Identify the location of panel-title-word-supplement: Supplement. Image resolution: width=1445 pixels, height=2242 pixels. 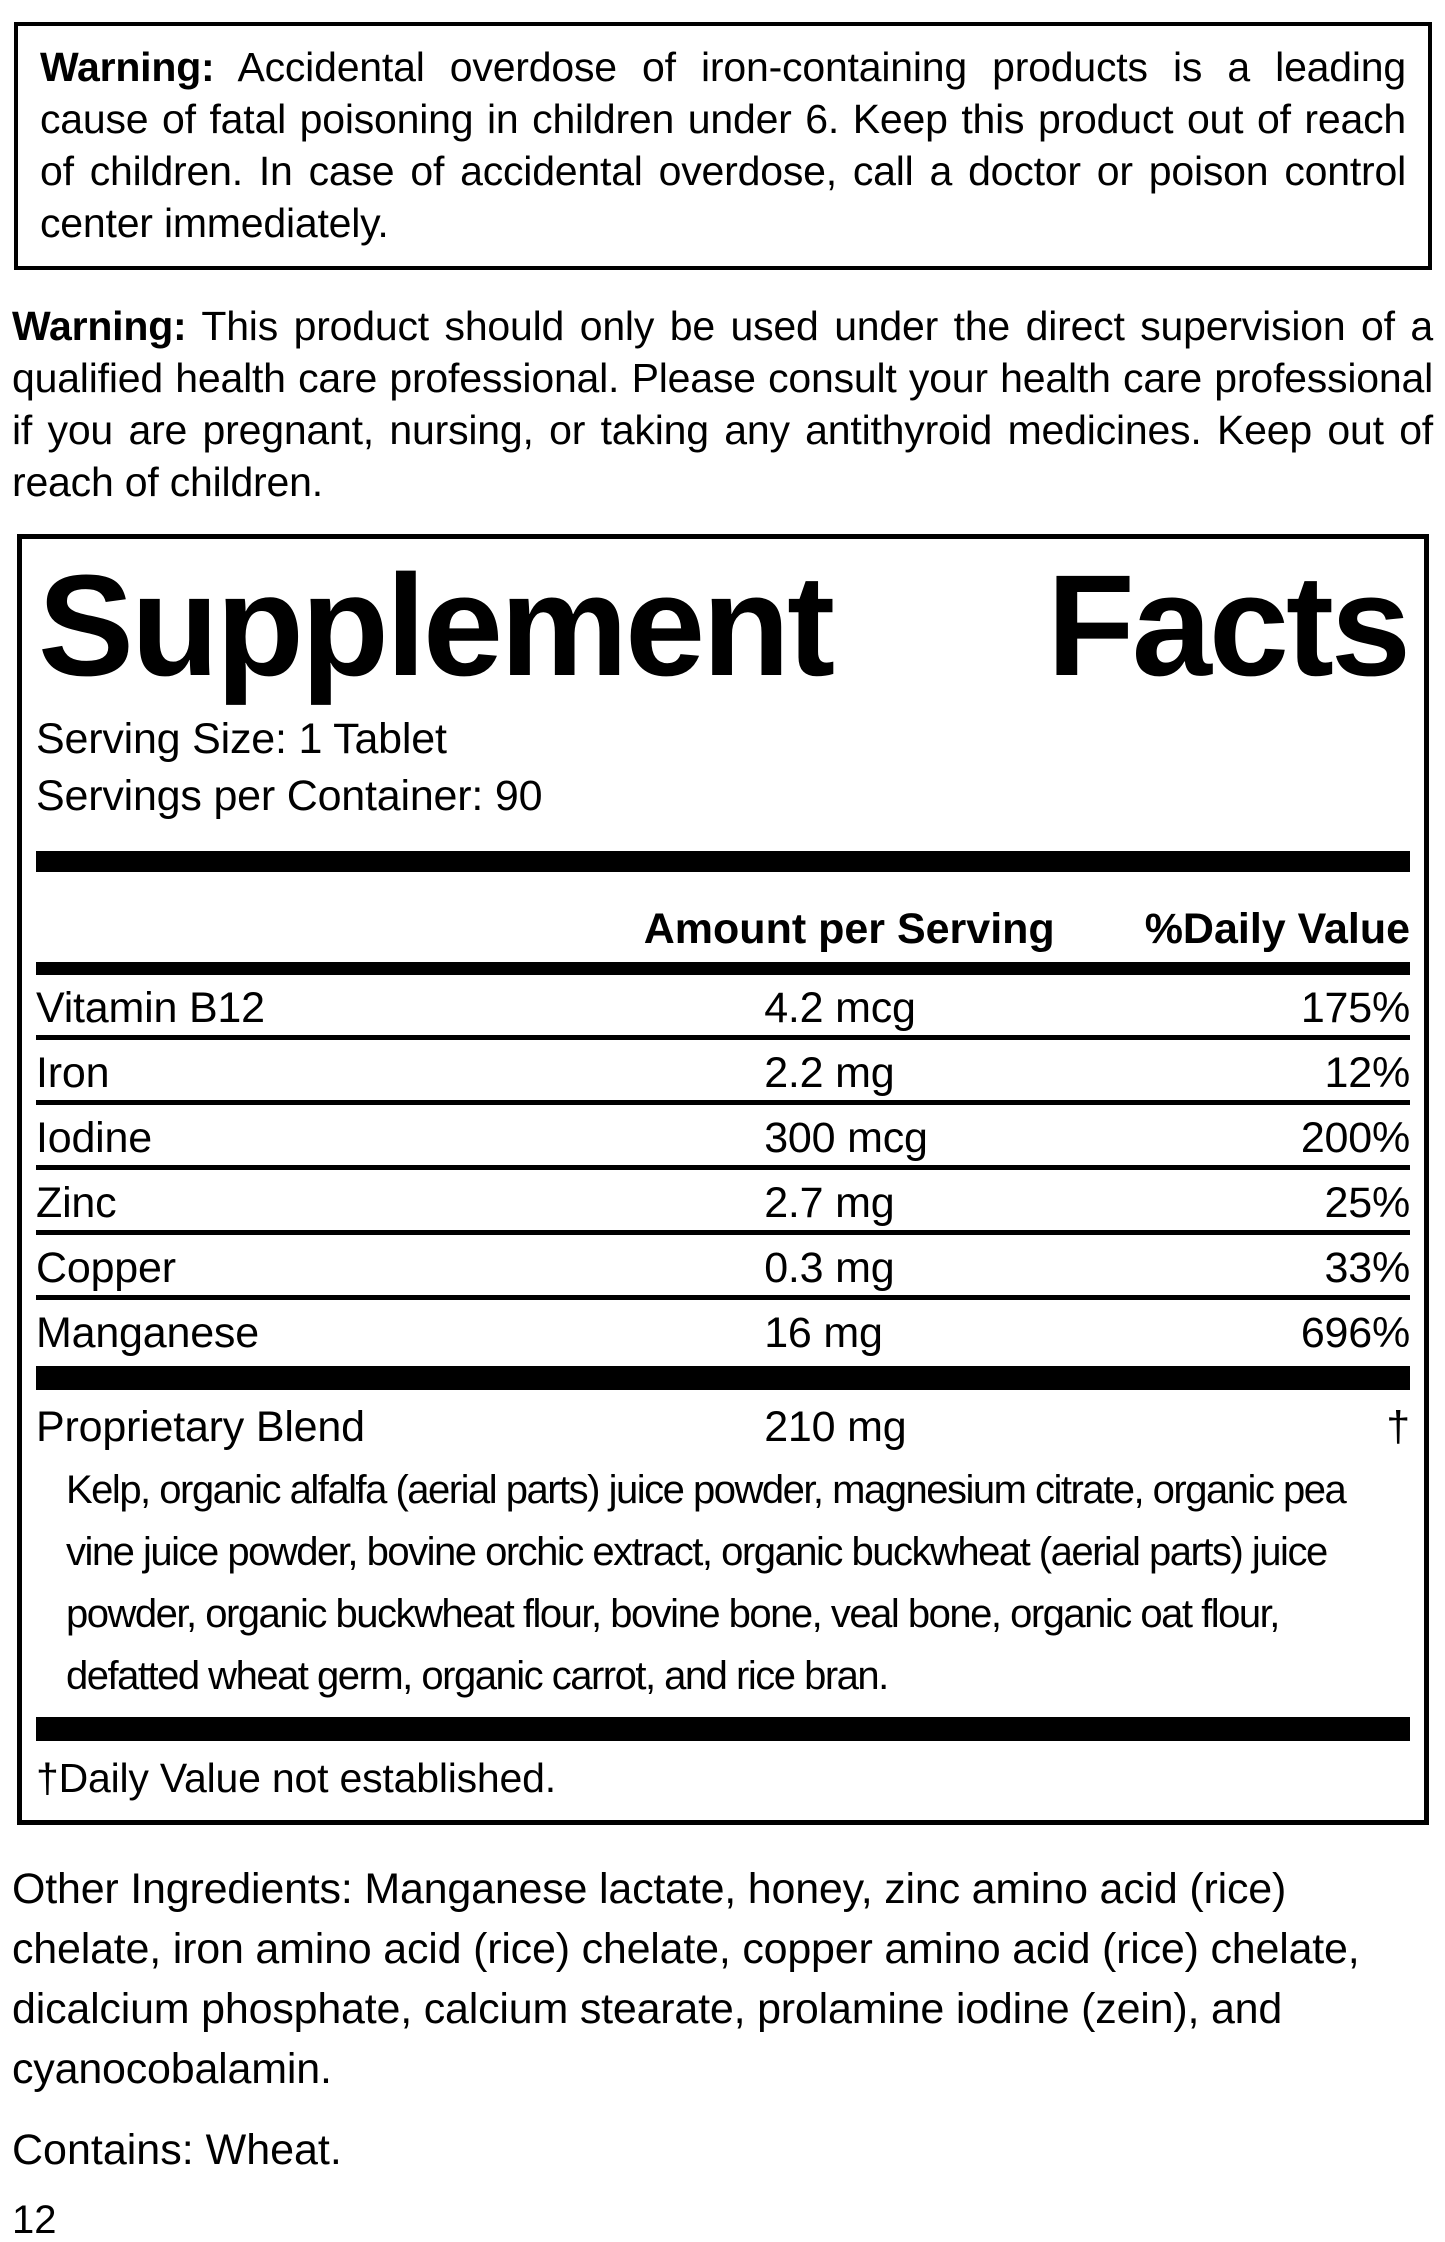
(436, 625).